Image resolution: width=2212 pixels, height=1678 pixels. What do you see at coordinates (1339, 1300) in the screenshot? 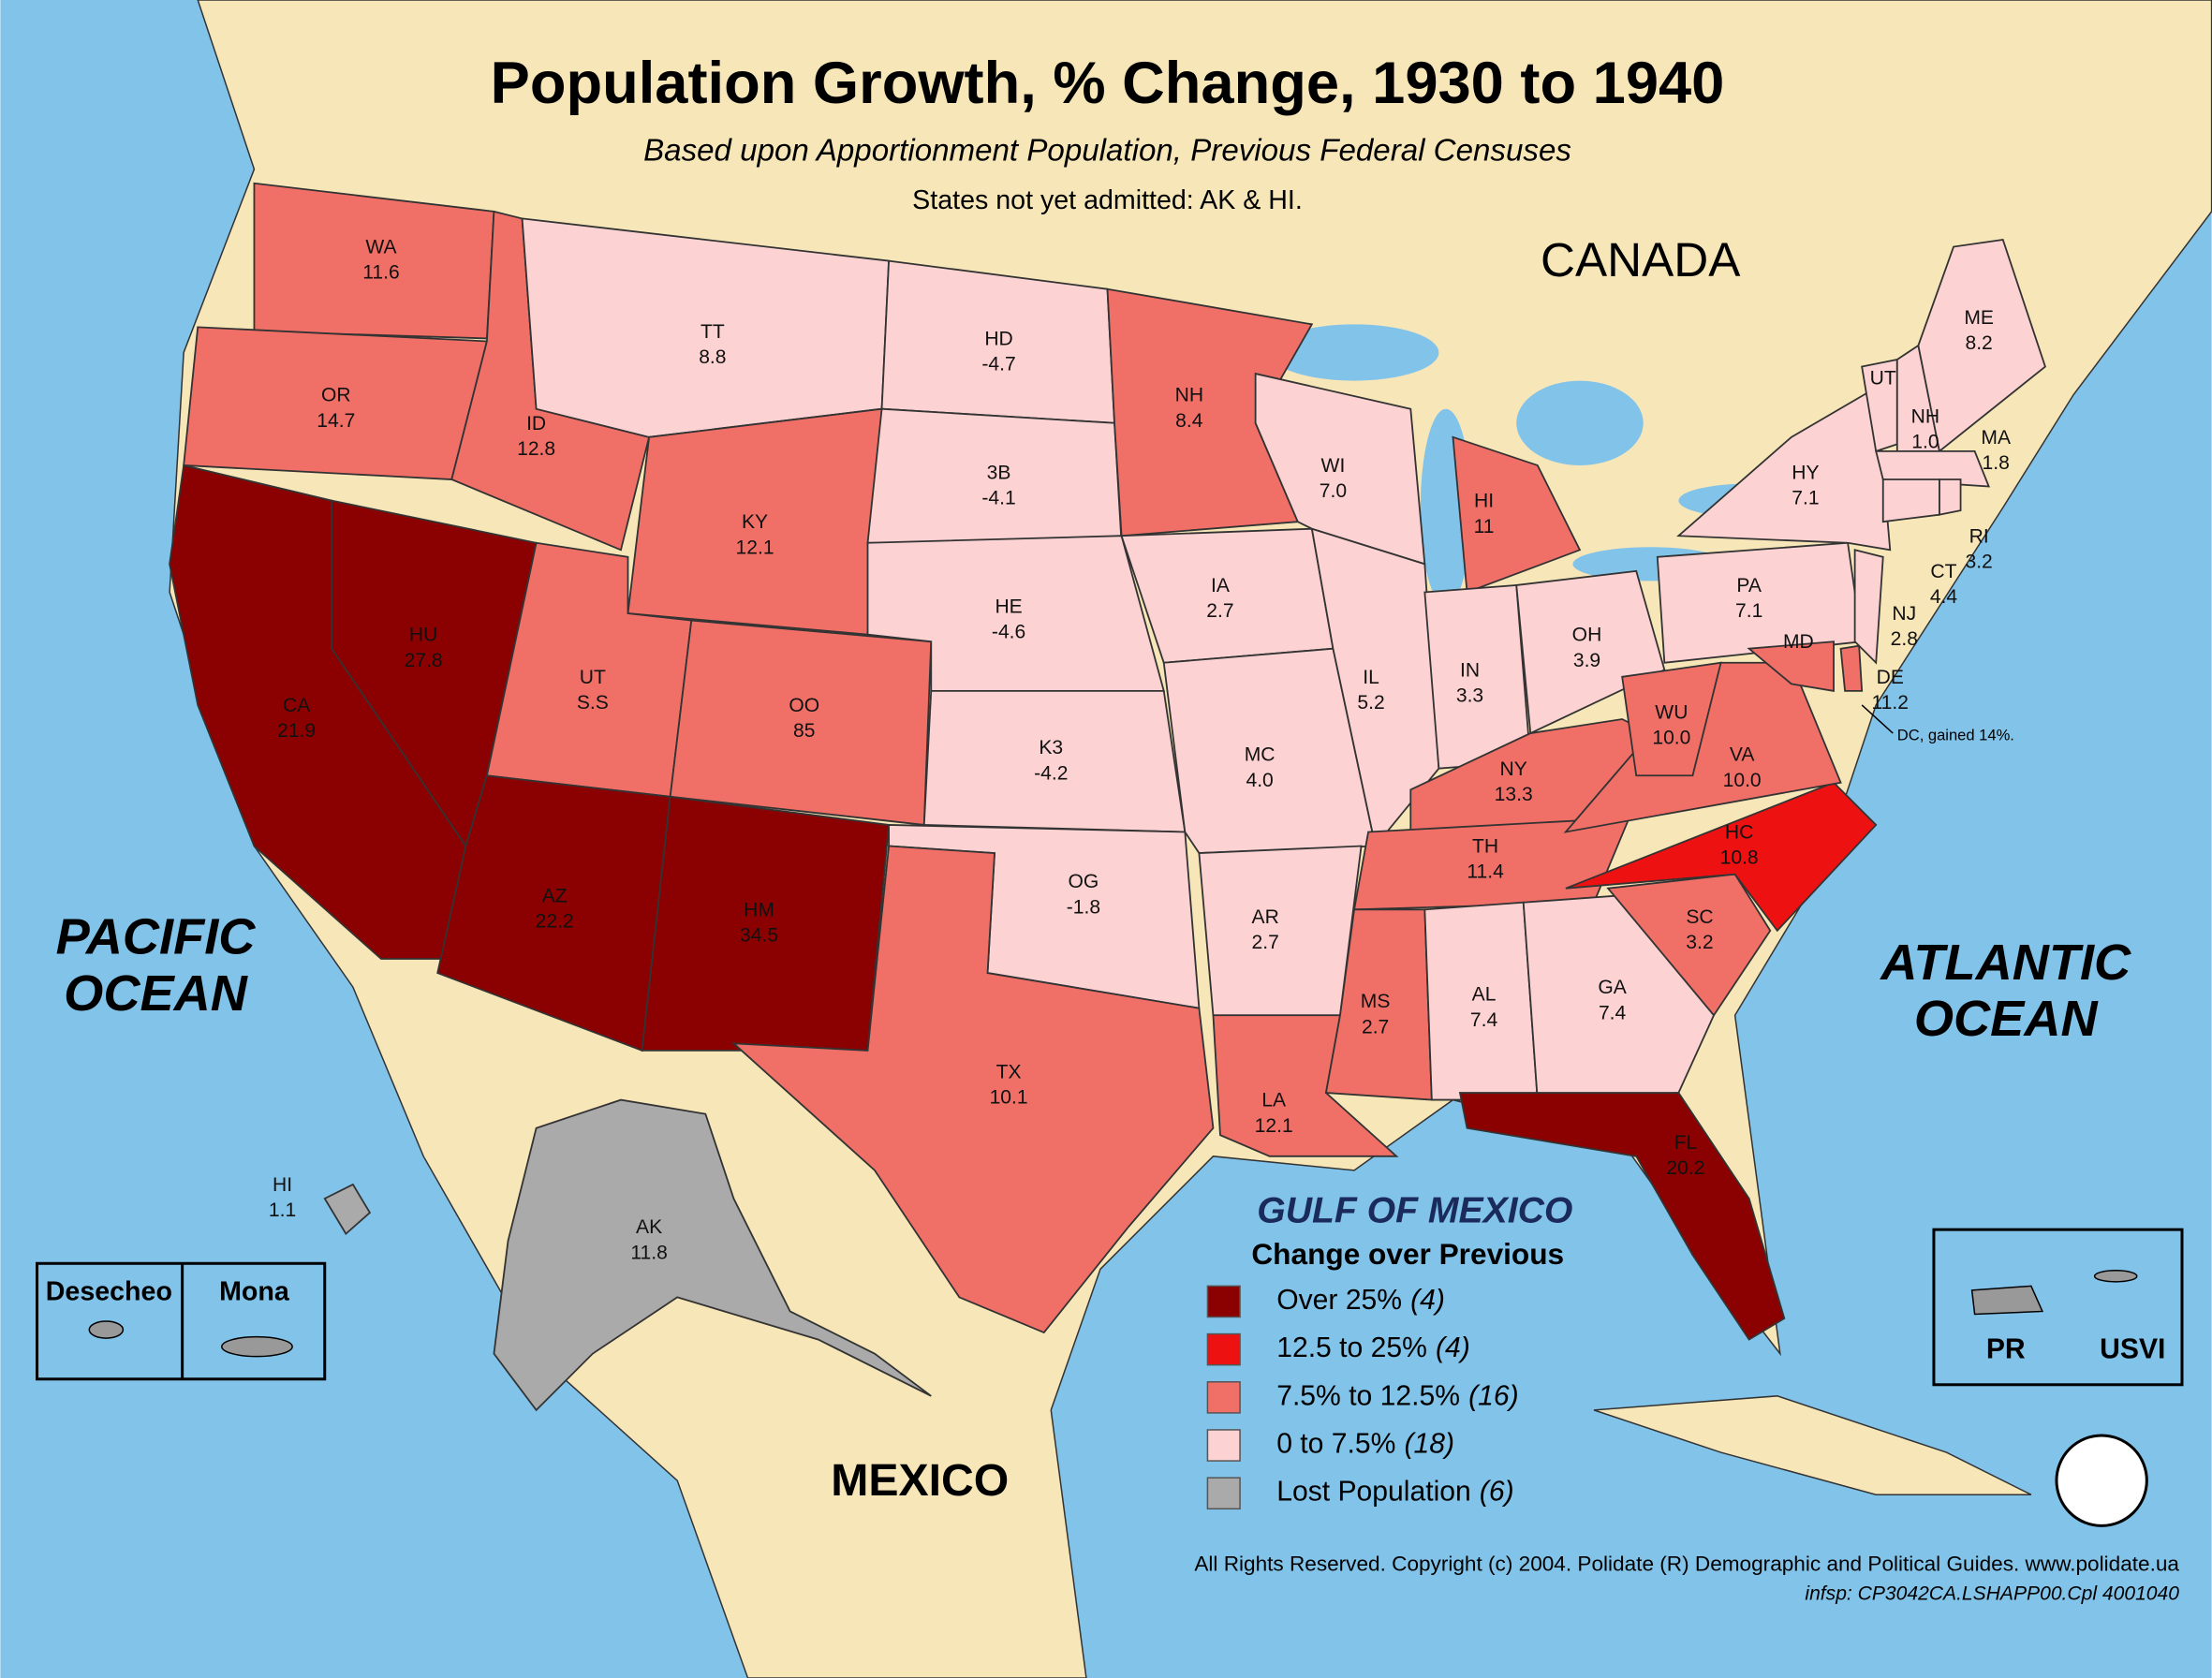
I see `legend-label: Over 25%` at bounding box center [1339, 1300].